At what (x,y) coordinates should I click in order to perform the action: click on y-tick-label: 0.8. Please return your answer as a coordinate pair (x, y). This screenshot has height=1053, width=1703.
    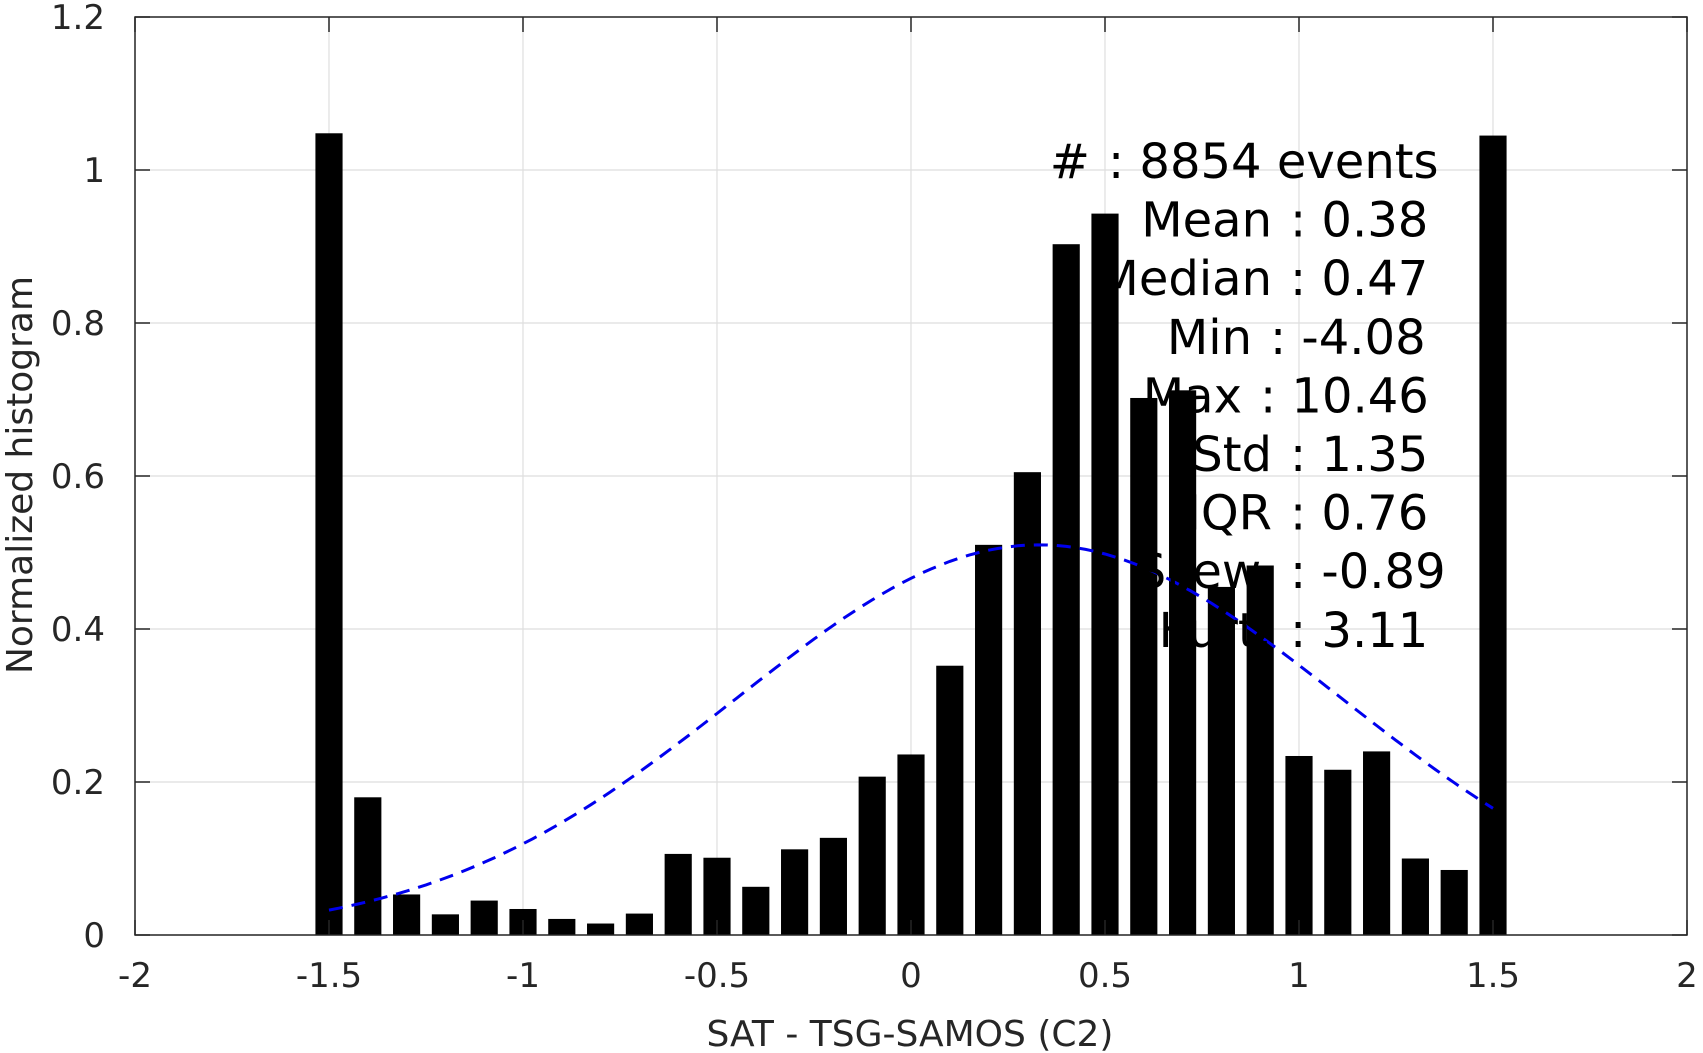
    Looking at the image, I should click on (78, 324).